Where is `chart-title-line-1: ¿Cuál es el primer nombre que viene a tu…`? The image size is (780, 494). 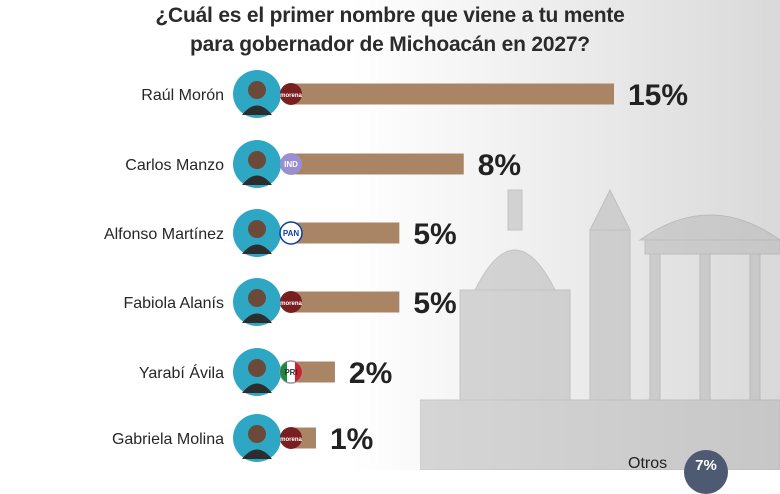
chart-title-line-1: ¿Cuál es el primer nombre que viene a tu… is located at coordinates (390, 15).